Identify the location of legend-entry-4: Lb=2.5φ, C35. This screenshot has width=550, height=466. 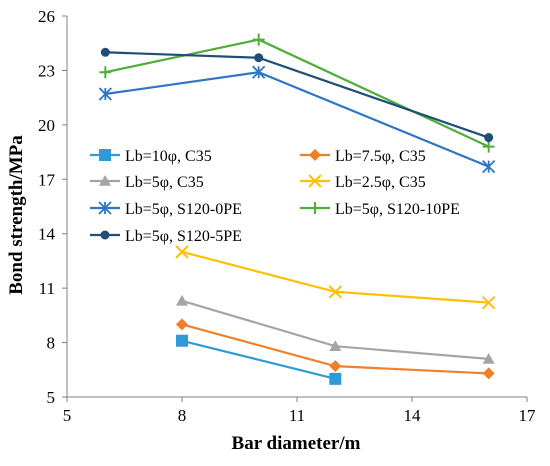
(363, 182).